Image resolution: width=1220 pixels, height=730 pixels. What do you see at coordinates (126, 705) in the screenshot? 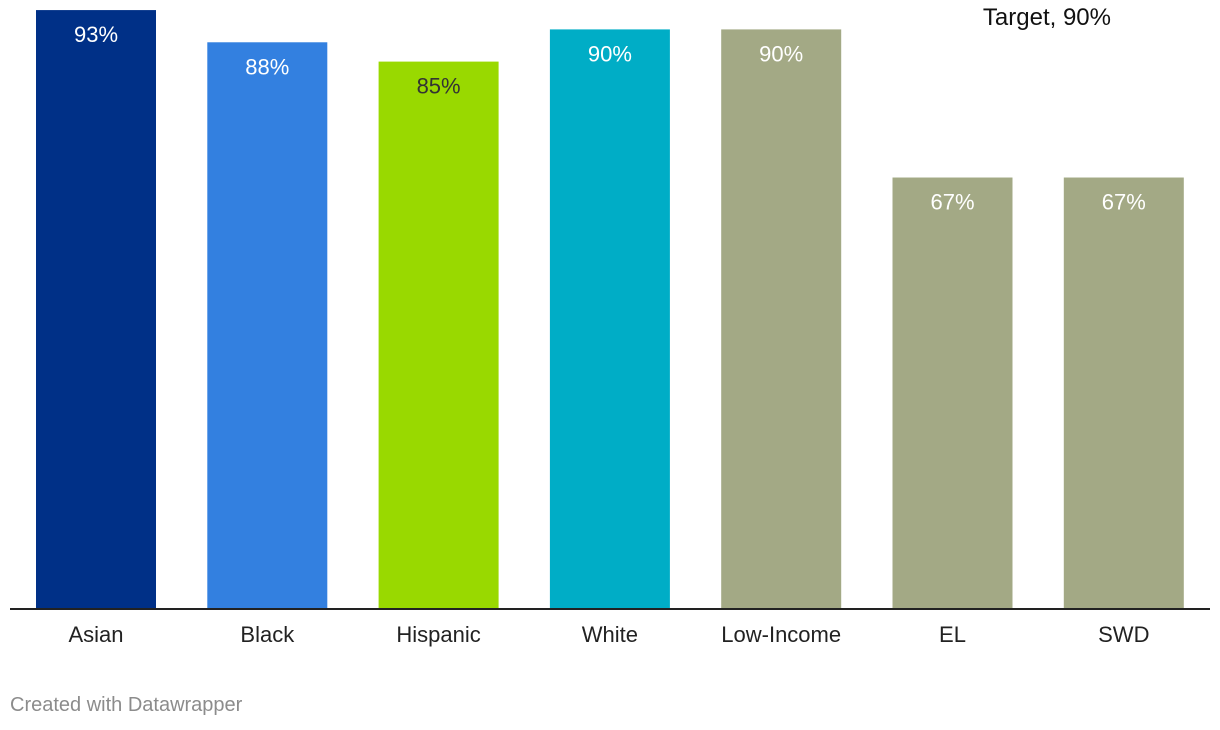
I see `datawrapper-credit: Created with Datawrapper` at bounding box center [126, 705].